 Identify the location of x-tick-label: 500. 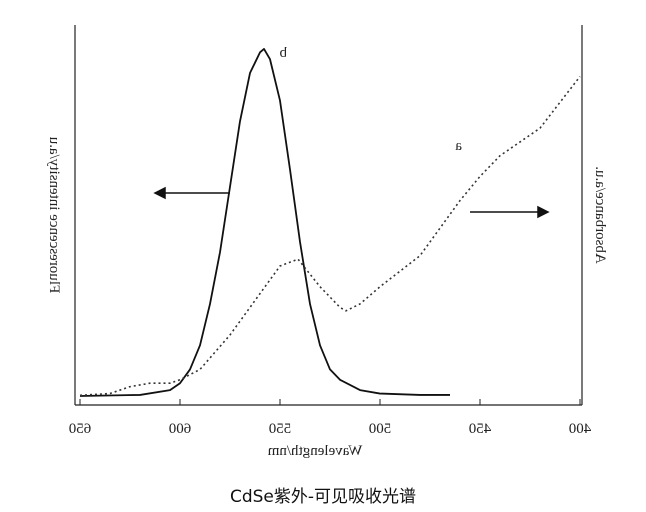
(380, 429).